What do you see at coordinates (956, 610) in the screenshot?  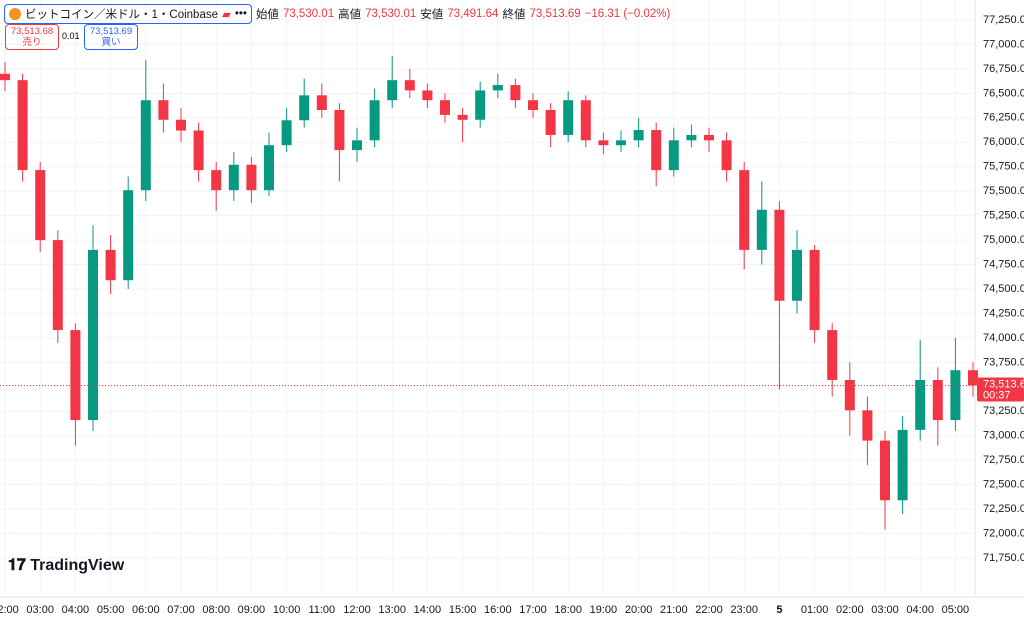 I see `x-tick-label: 05:00` at bounding box center [956, 610].